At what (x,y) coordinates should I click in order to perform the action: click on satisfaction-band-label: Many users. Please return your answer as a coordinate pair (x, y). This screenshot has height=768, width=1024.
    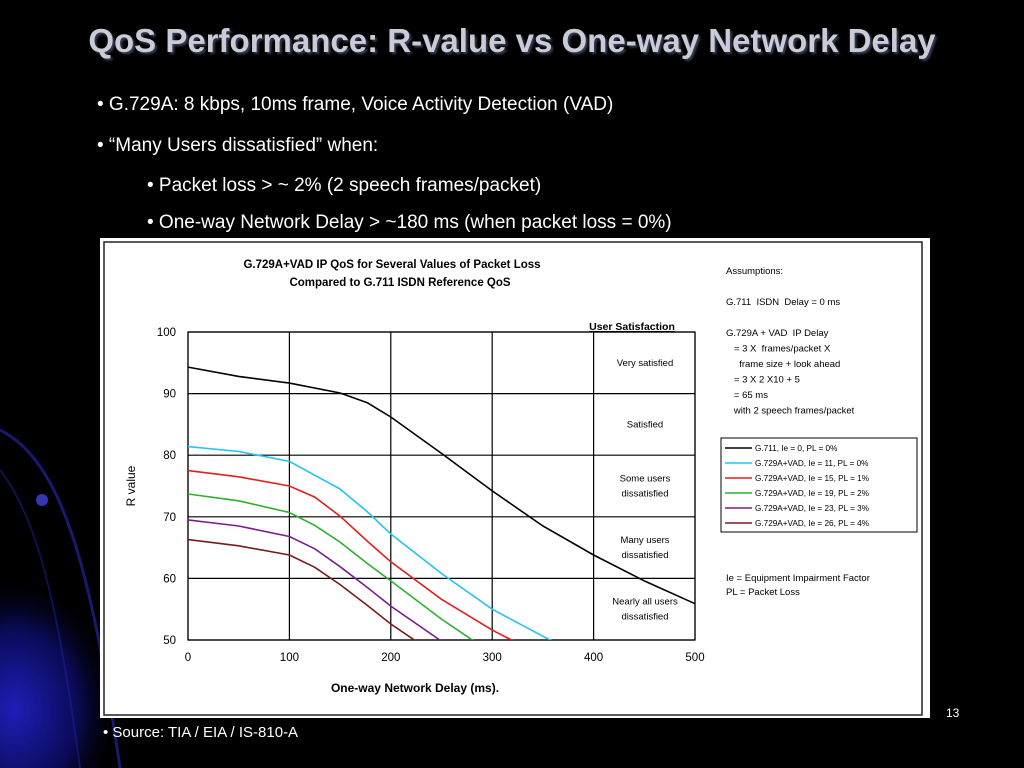
    Looking at the image, I should click on (644, 540).